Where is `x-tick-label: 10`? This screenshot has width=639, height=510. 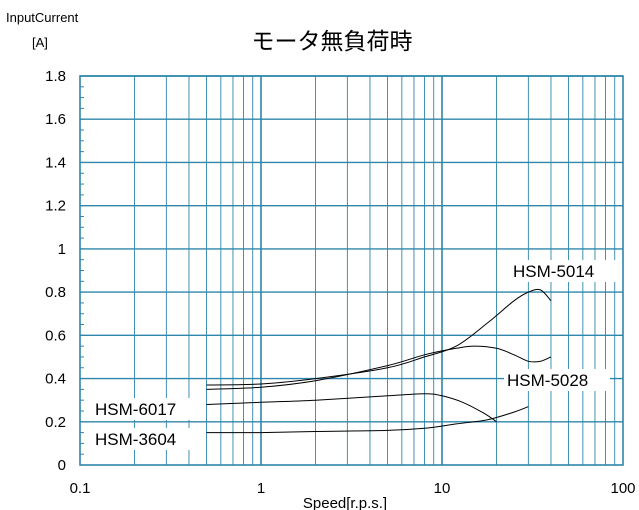
x-tick-label: 10 is located at coordinates (442, 488).